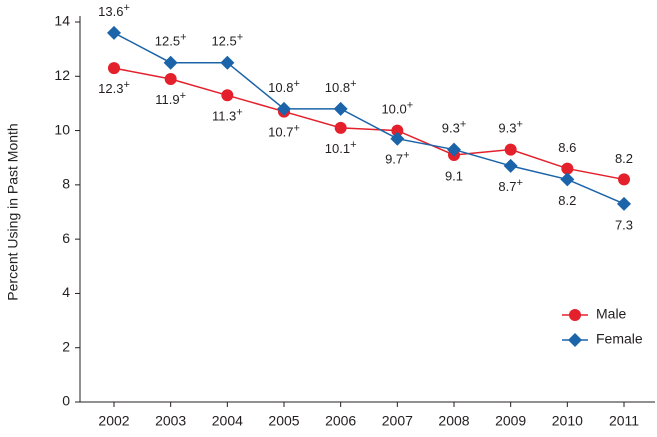 The image size is (657, 437). I want to click on value-label: 10.1+, so click(341, 148).